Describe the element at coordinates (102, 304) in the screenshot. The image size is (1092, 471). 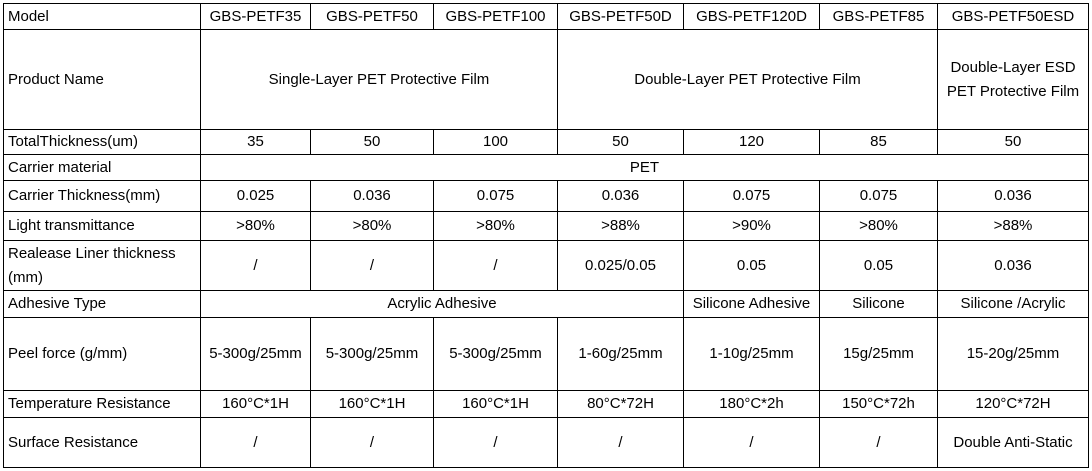
I see `row-header: Adhesive Type` at that location.